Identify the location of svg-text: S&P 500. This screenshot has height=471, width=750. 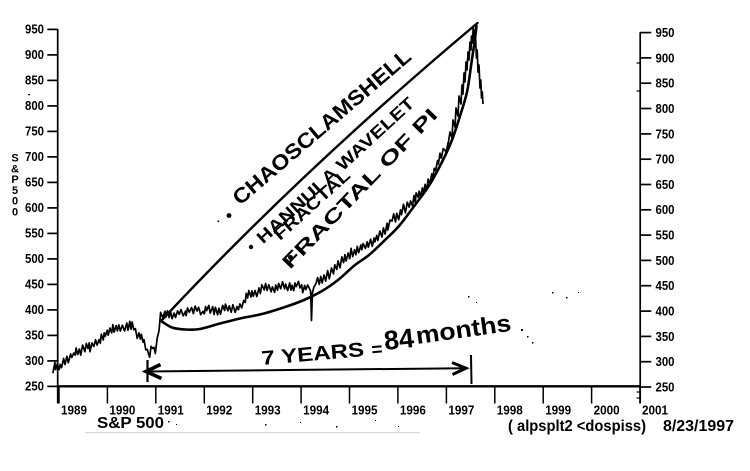
(130, 423).